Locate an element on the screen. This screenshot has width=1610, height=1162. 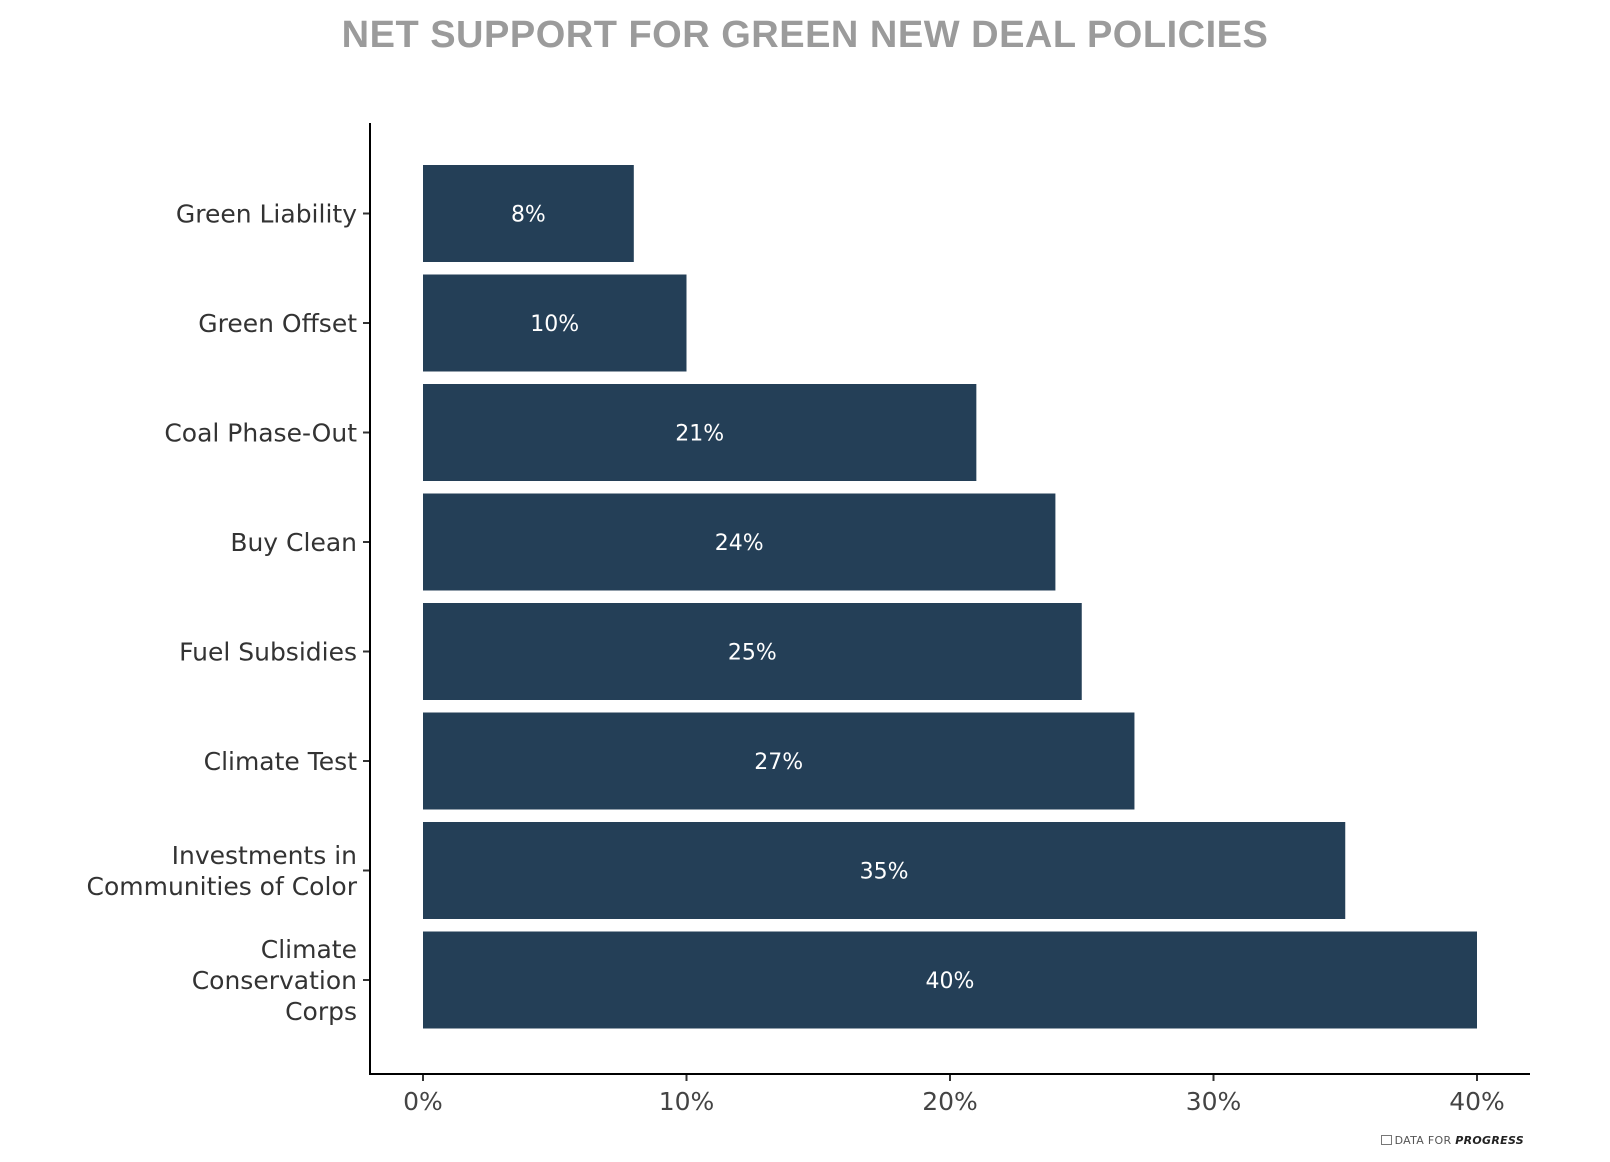
category-label: Green Liability is located at coordinates (266, 214).